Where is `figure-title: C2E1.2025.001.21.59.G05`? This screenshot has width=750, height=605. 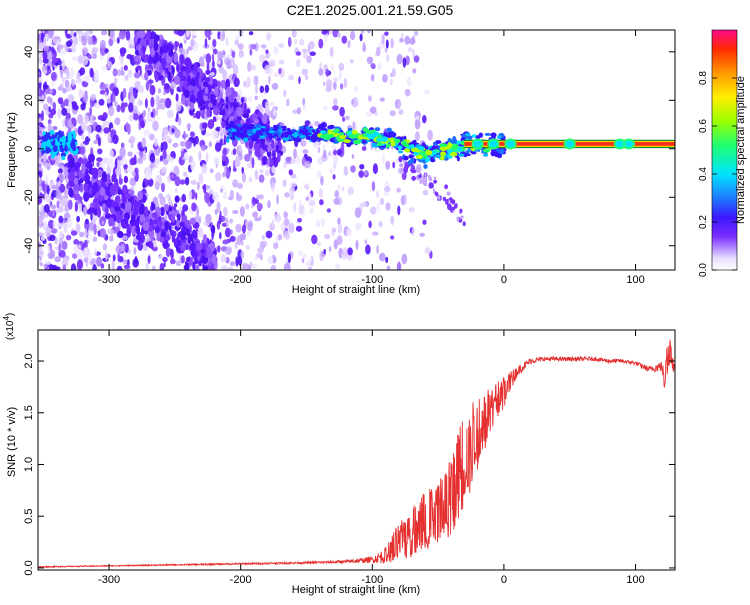
figure-title: C2E1.2025.001.21.59.G05 is located at coordinates (370, 10).